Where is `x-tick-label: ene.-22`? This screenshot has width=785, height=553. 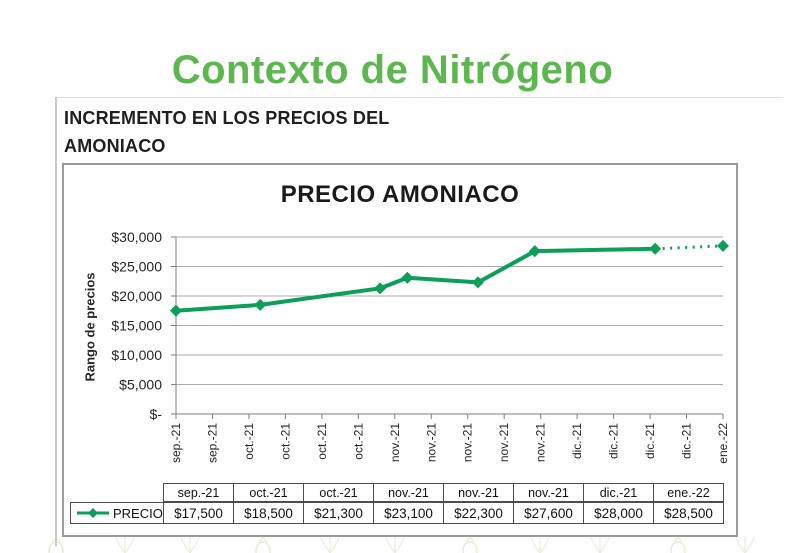 x-tick-label: ene.-22 is located at coordinates (723, 443).